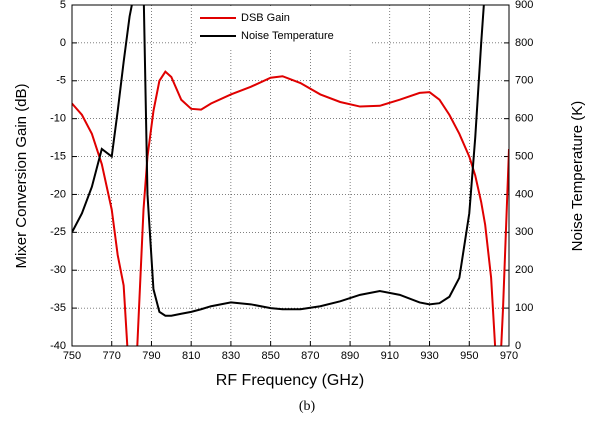 The width and height of the screenshot is (593, 423). I want to click on legend-box, so click(284, 28).